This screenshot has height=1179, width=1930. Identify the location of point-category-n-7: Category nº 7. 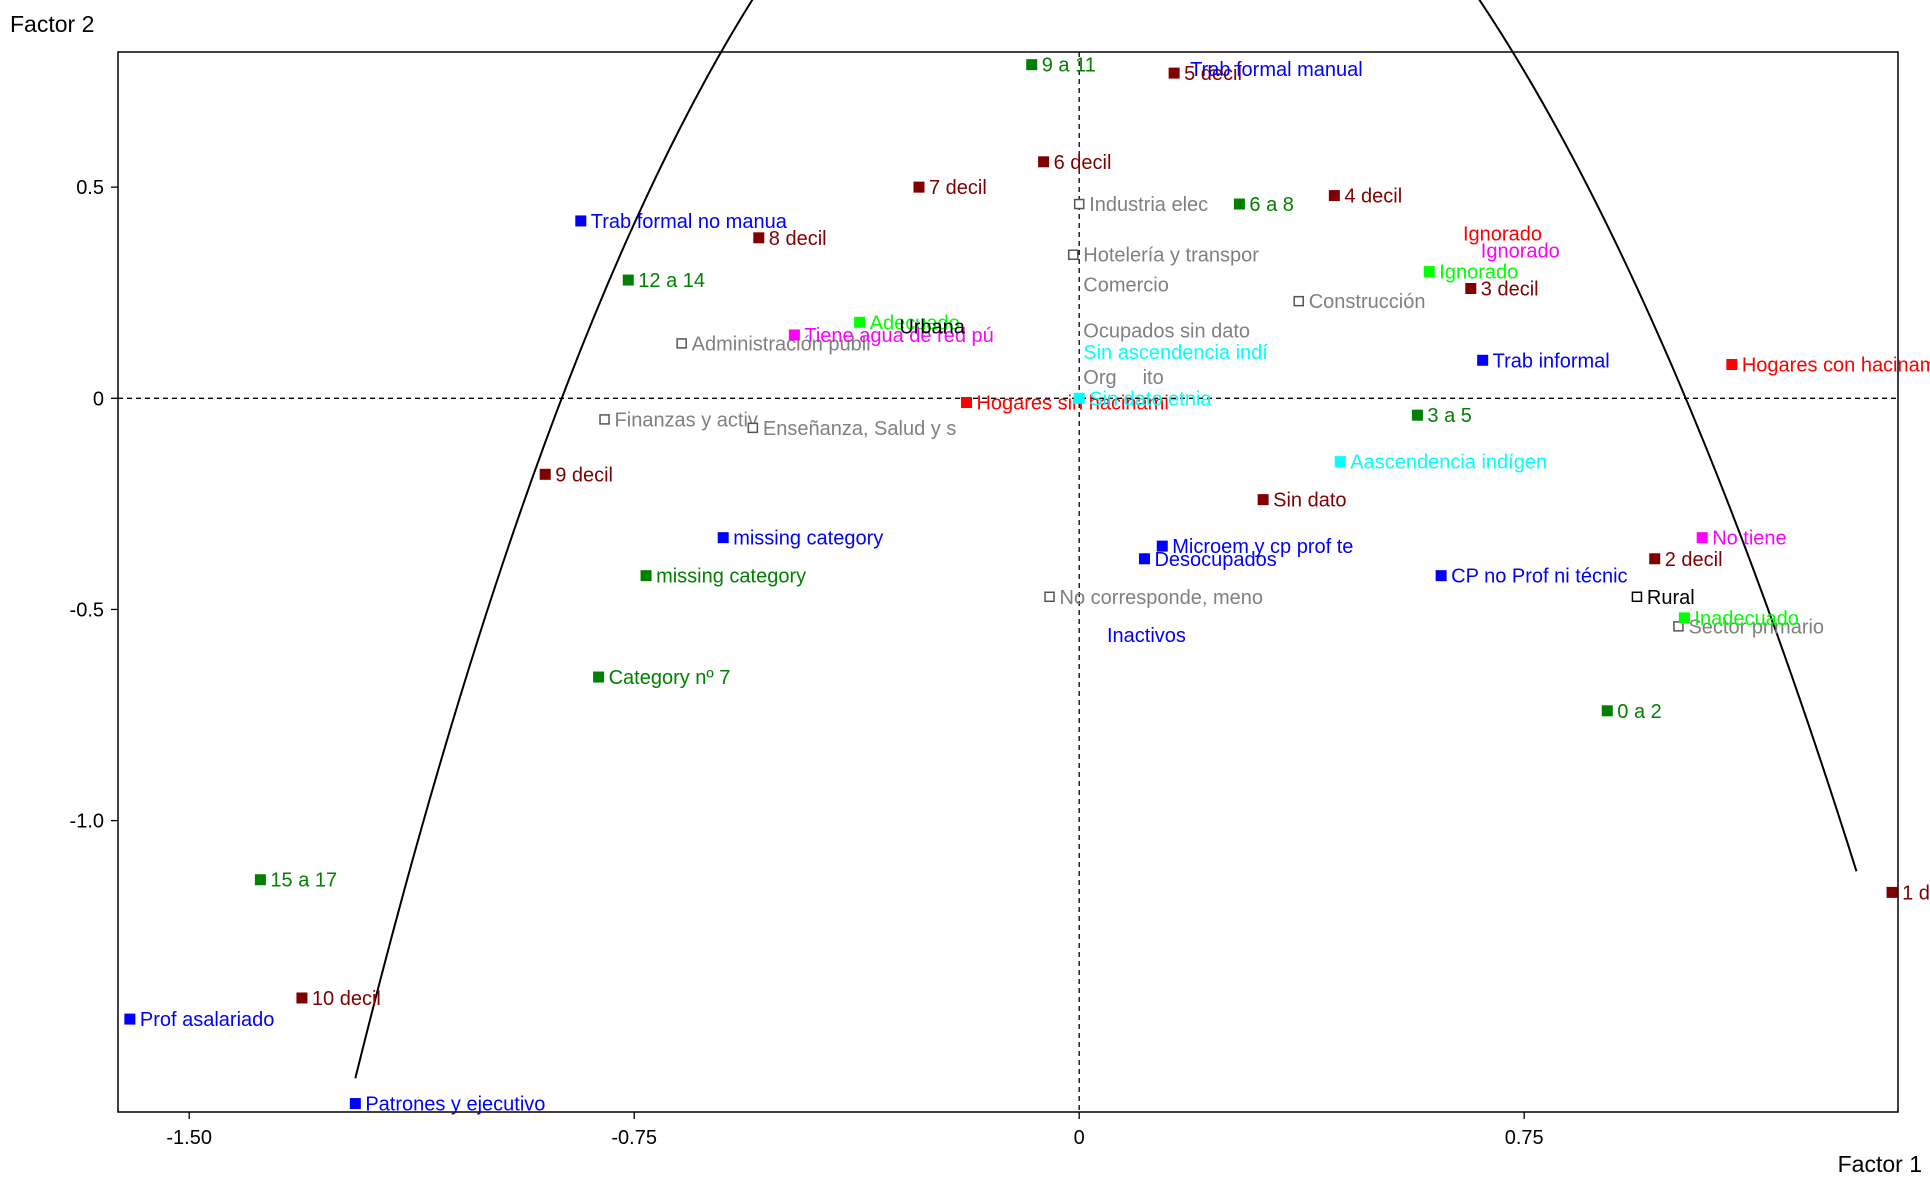
(661, 678).